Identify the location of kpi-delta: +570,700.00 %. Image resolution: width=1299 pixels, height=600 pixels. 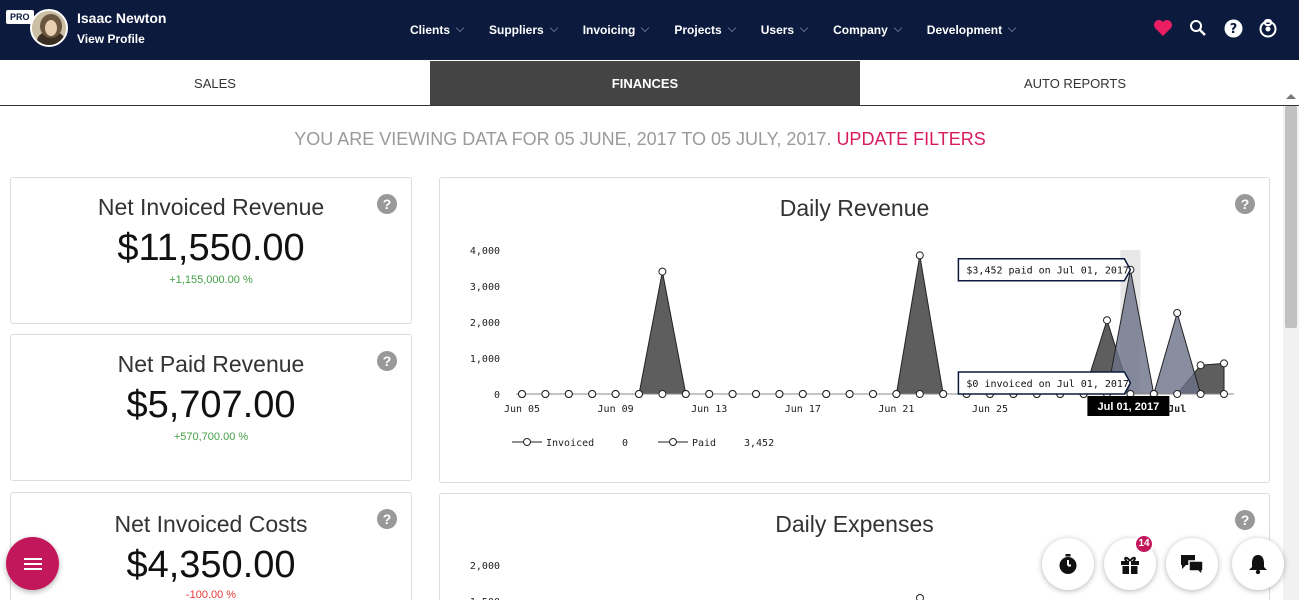
(211, 437).